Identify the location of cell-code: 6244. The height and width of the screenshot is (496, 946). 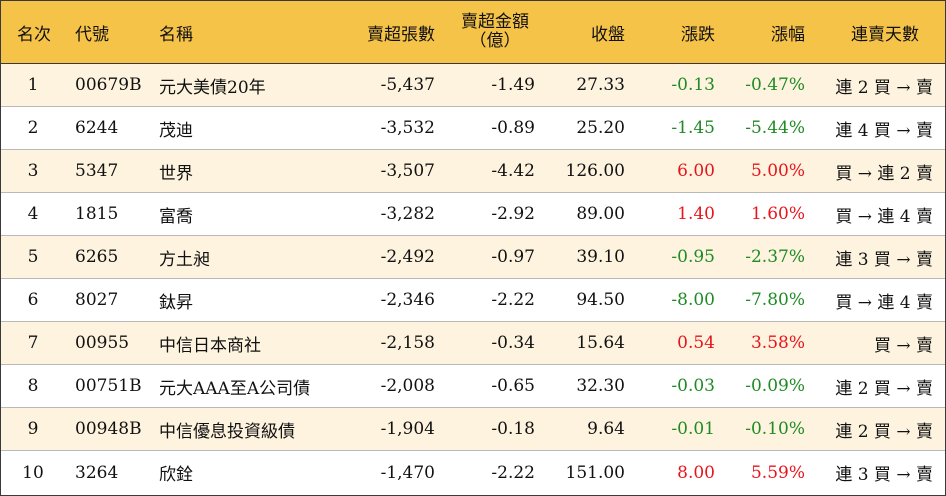
(97, 128).